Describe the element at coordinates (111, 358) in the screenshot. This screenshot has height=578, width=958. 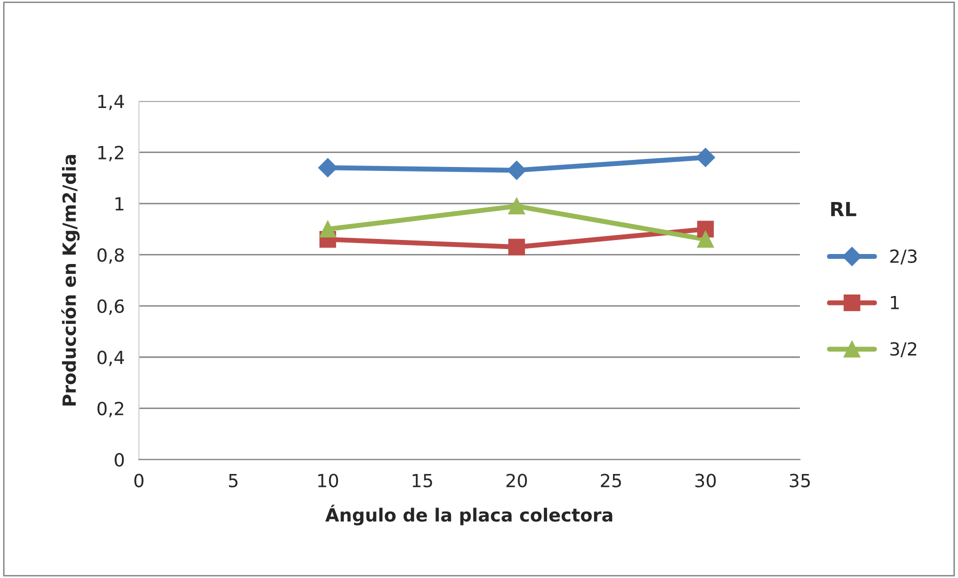
I see `y-tick-label: 0,4` at that location.